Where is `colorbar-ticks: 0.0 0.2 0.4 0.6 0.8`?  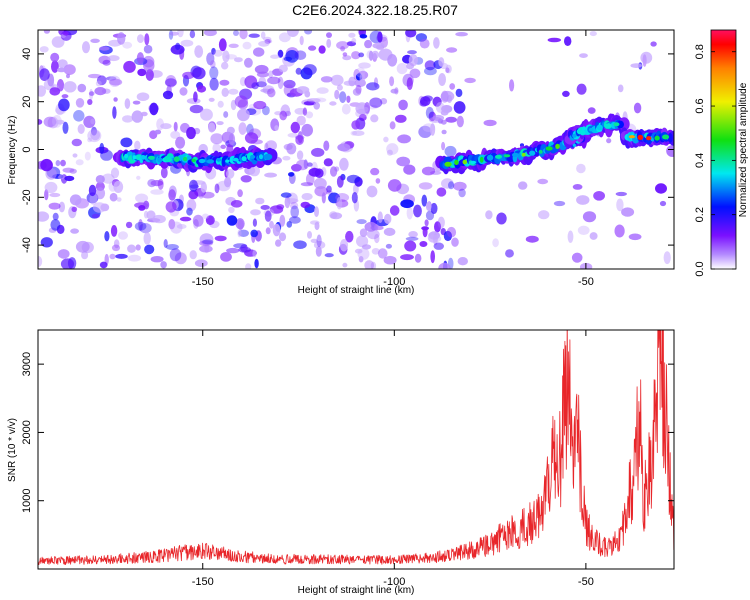
colorbar-ticks: 0.0 0.2 0.4 0.6 0.8 is located at coordinates (715, 160).